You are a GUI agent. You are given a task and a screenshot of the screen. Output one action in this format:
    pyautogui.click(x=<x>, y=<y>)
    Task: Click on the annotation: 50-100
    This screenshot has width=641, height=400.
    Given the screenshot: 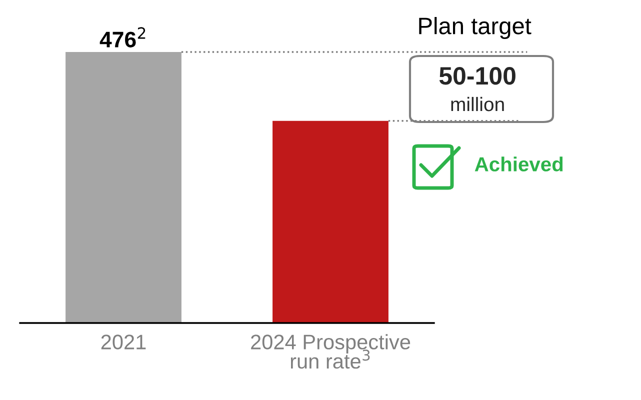 What is the action you would take?
    pyautogui.click(x=477, y=76)
    